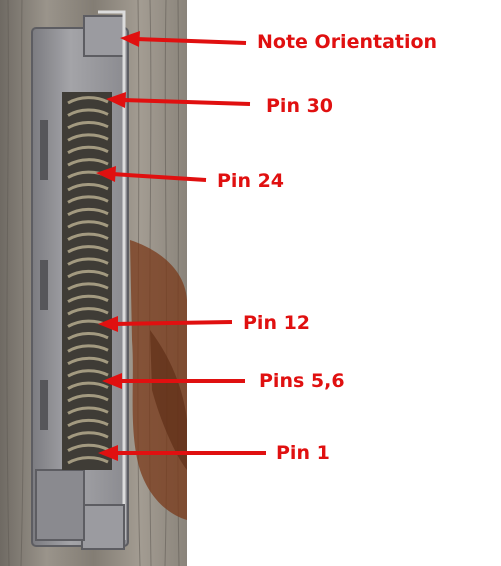  I want to click on connector-pins, so click(88, 280).